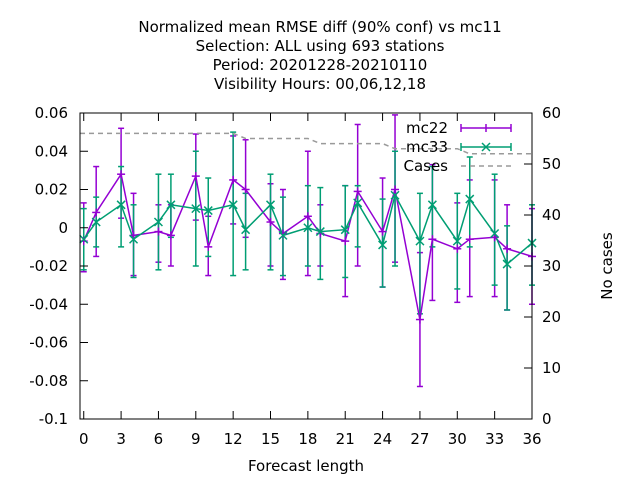 Image resolution: width=640 pixels, height=480 pixels. Describe the element at coordinates (551, 368) in the screenshot. I see `y2-tick-label: 10` at that location.